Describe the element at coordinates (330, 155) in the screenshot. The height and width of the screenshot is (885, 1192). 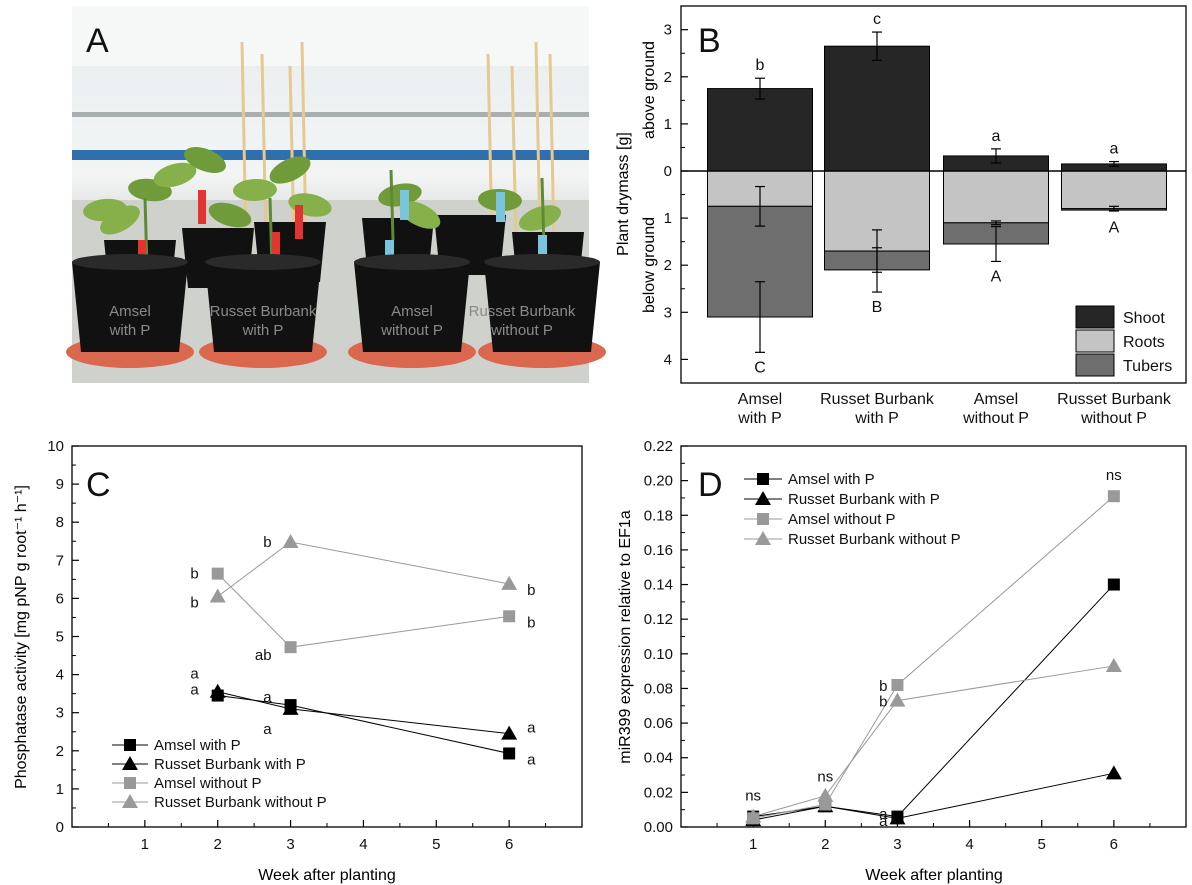
I see `photo-blue-pipe` at that location.